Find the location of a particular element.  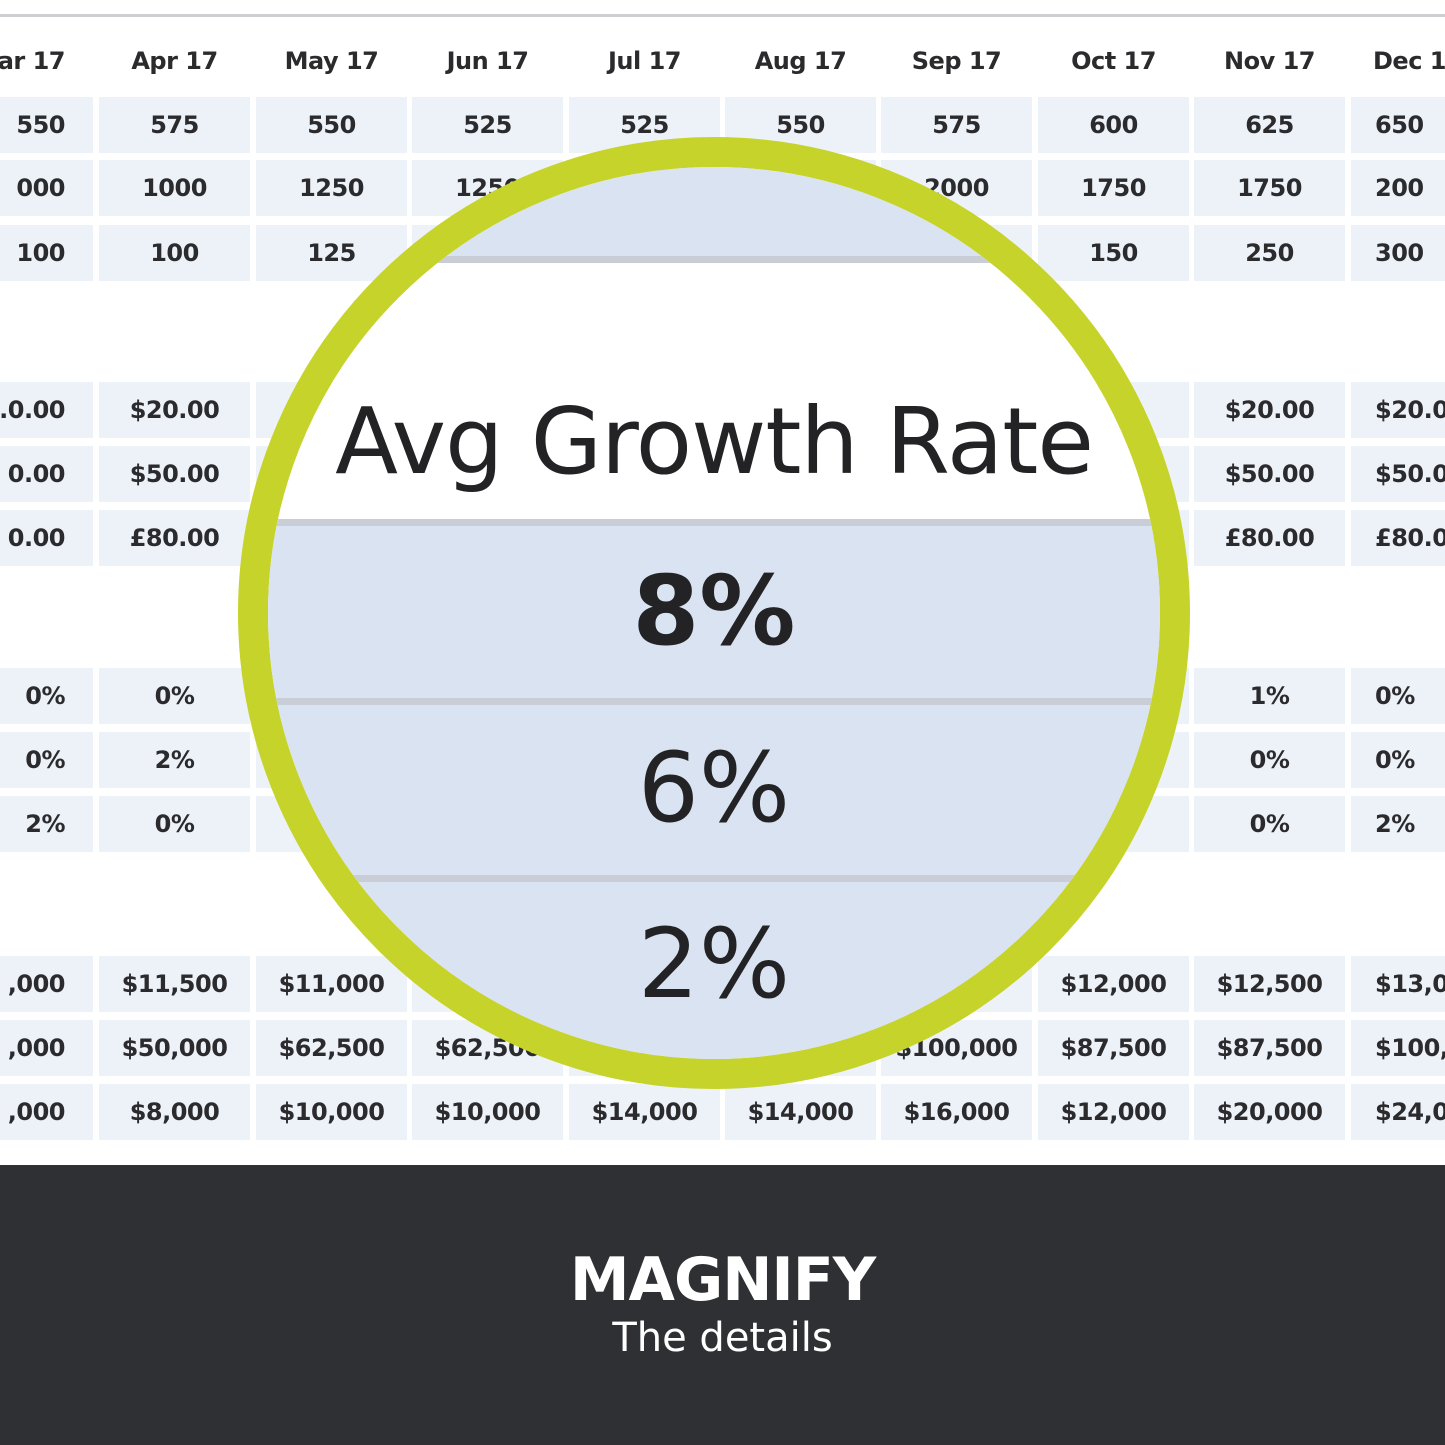

table-cell: $20.0 is located at coordinates (1398, 410).